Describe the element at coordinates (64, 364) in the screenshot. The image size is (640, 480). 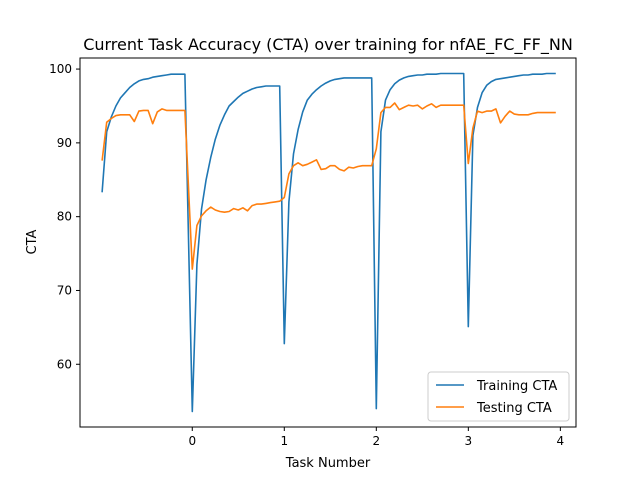
I see `y-tick-label: 60` at that location.